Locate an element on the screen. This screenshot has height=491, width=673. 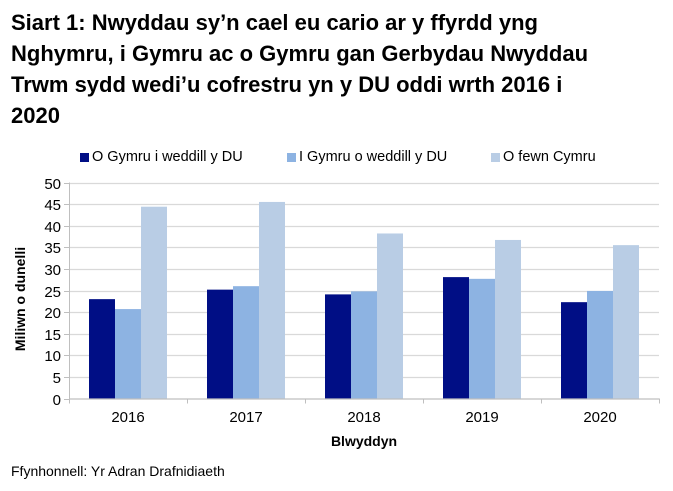
y-tick-label: 50 is located at coordinates (52, 184).